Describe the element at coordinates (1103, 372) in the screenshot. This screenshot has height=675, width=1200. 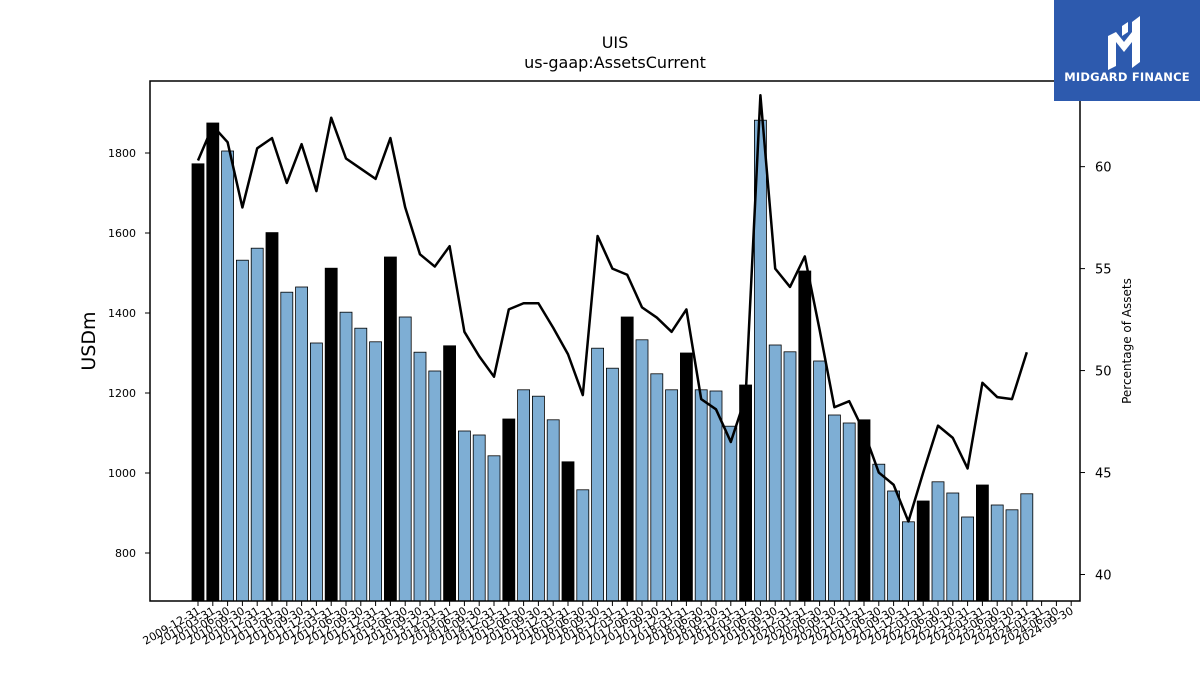
I see `y2-tick-label: 50` at that location.